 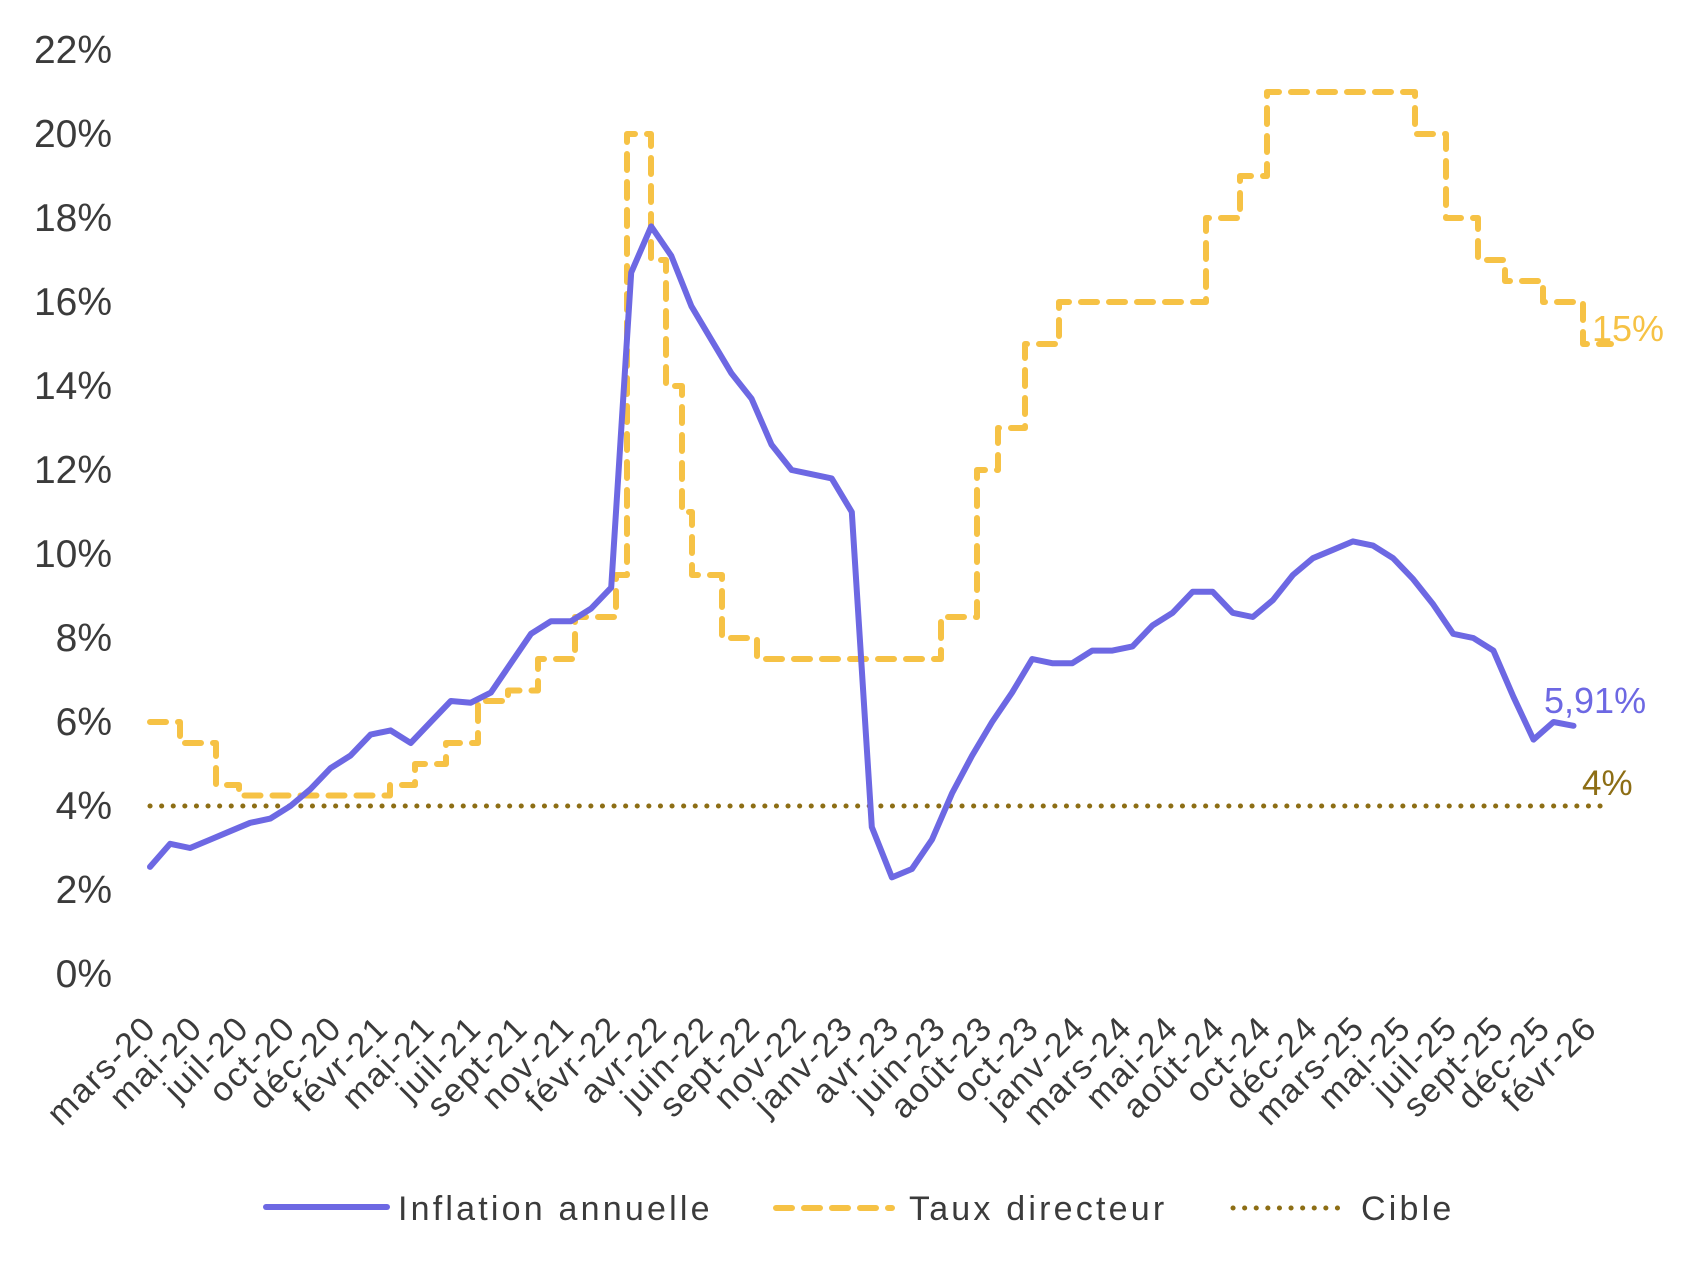 What do you see at coordinates (73, 470) in the screenshot?
I see `svg-text: 12%` at bounding box center [73, 470].